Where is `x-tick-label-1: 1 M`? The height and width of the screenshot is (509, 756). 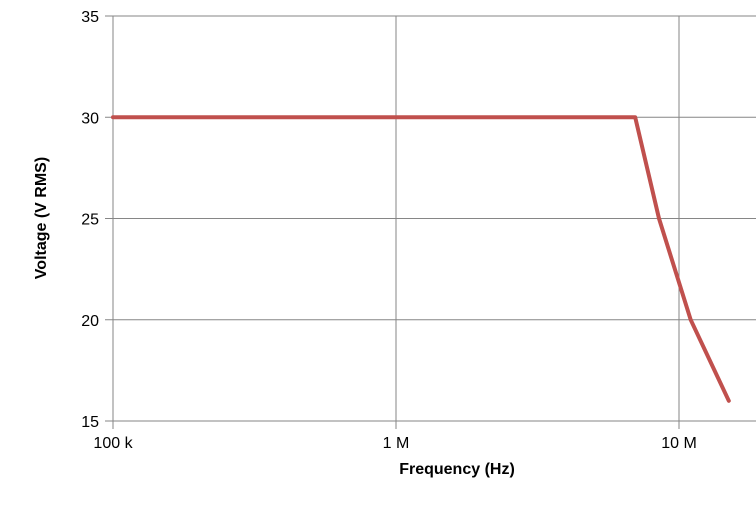 x-tick-label-1: 1 M is located at coordinates (396, 443).